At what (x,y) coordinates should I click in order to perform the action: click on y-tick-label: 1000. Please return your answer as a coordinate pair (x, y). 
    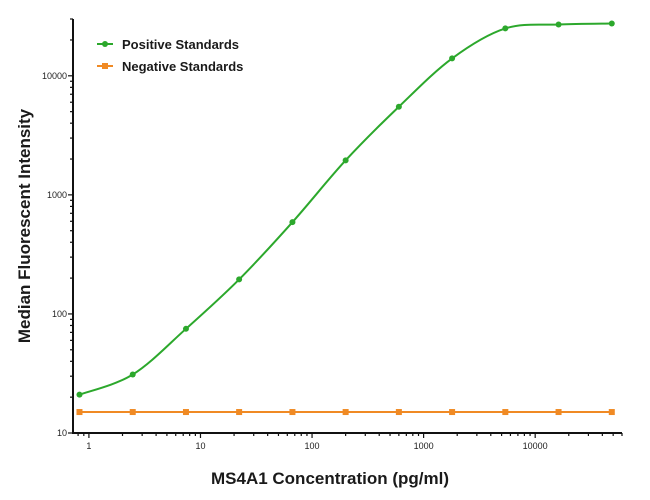
    Looking at the image, I should click on (57, 195).